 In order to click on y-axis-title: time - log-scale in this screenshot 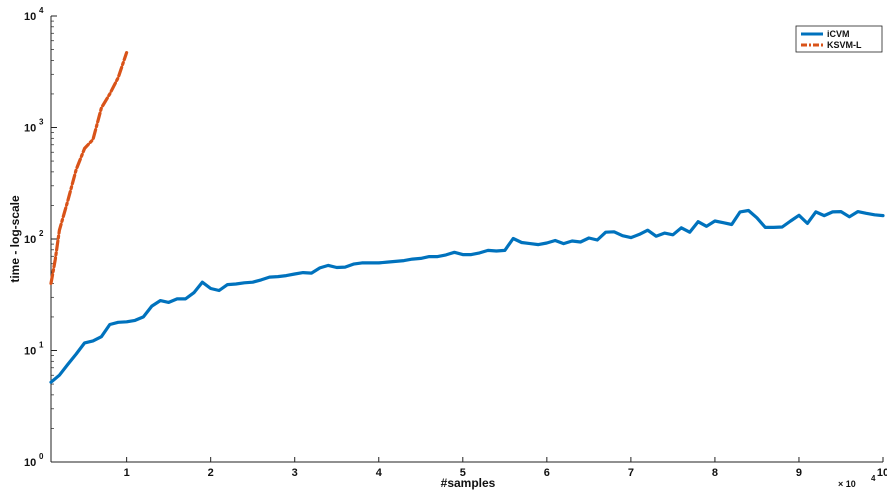, I will do `click(15, 239)`.